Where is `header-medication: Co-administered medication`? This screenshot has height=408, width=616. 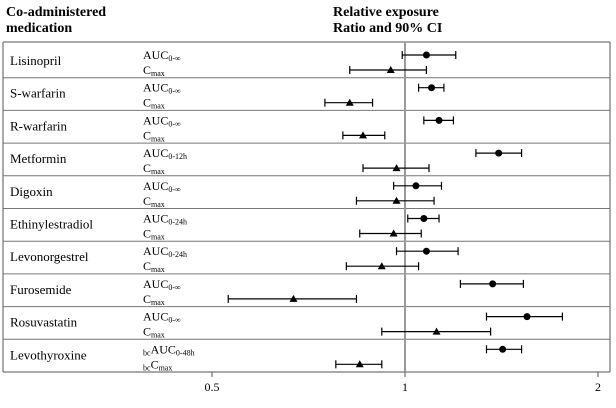
header-medication: Co-administered medication is located at coordinates (56, 21).